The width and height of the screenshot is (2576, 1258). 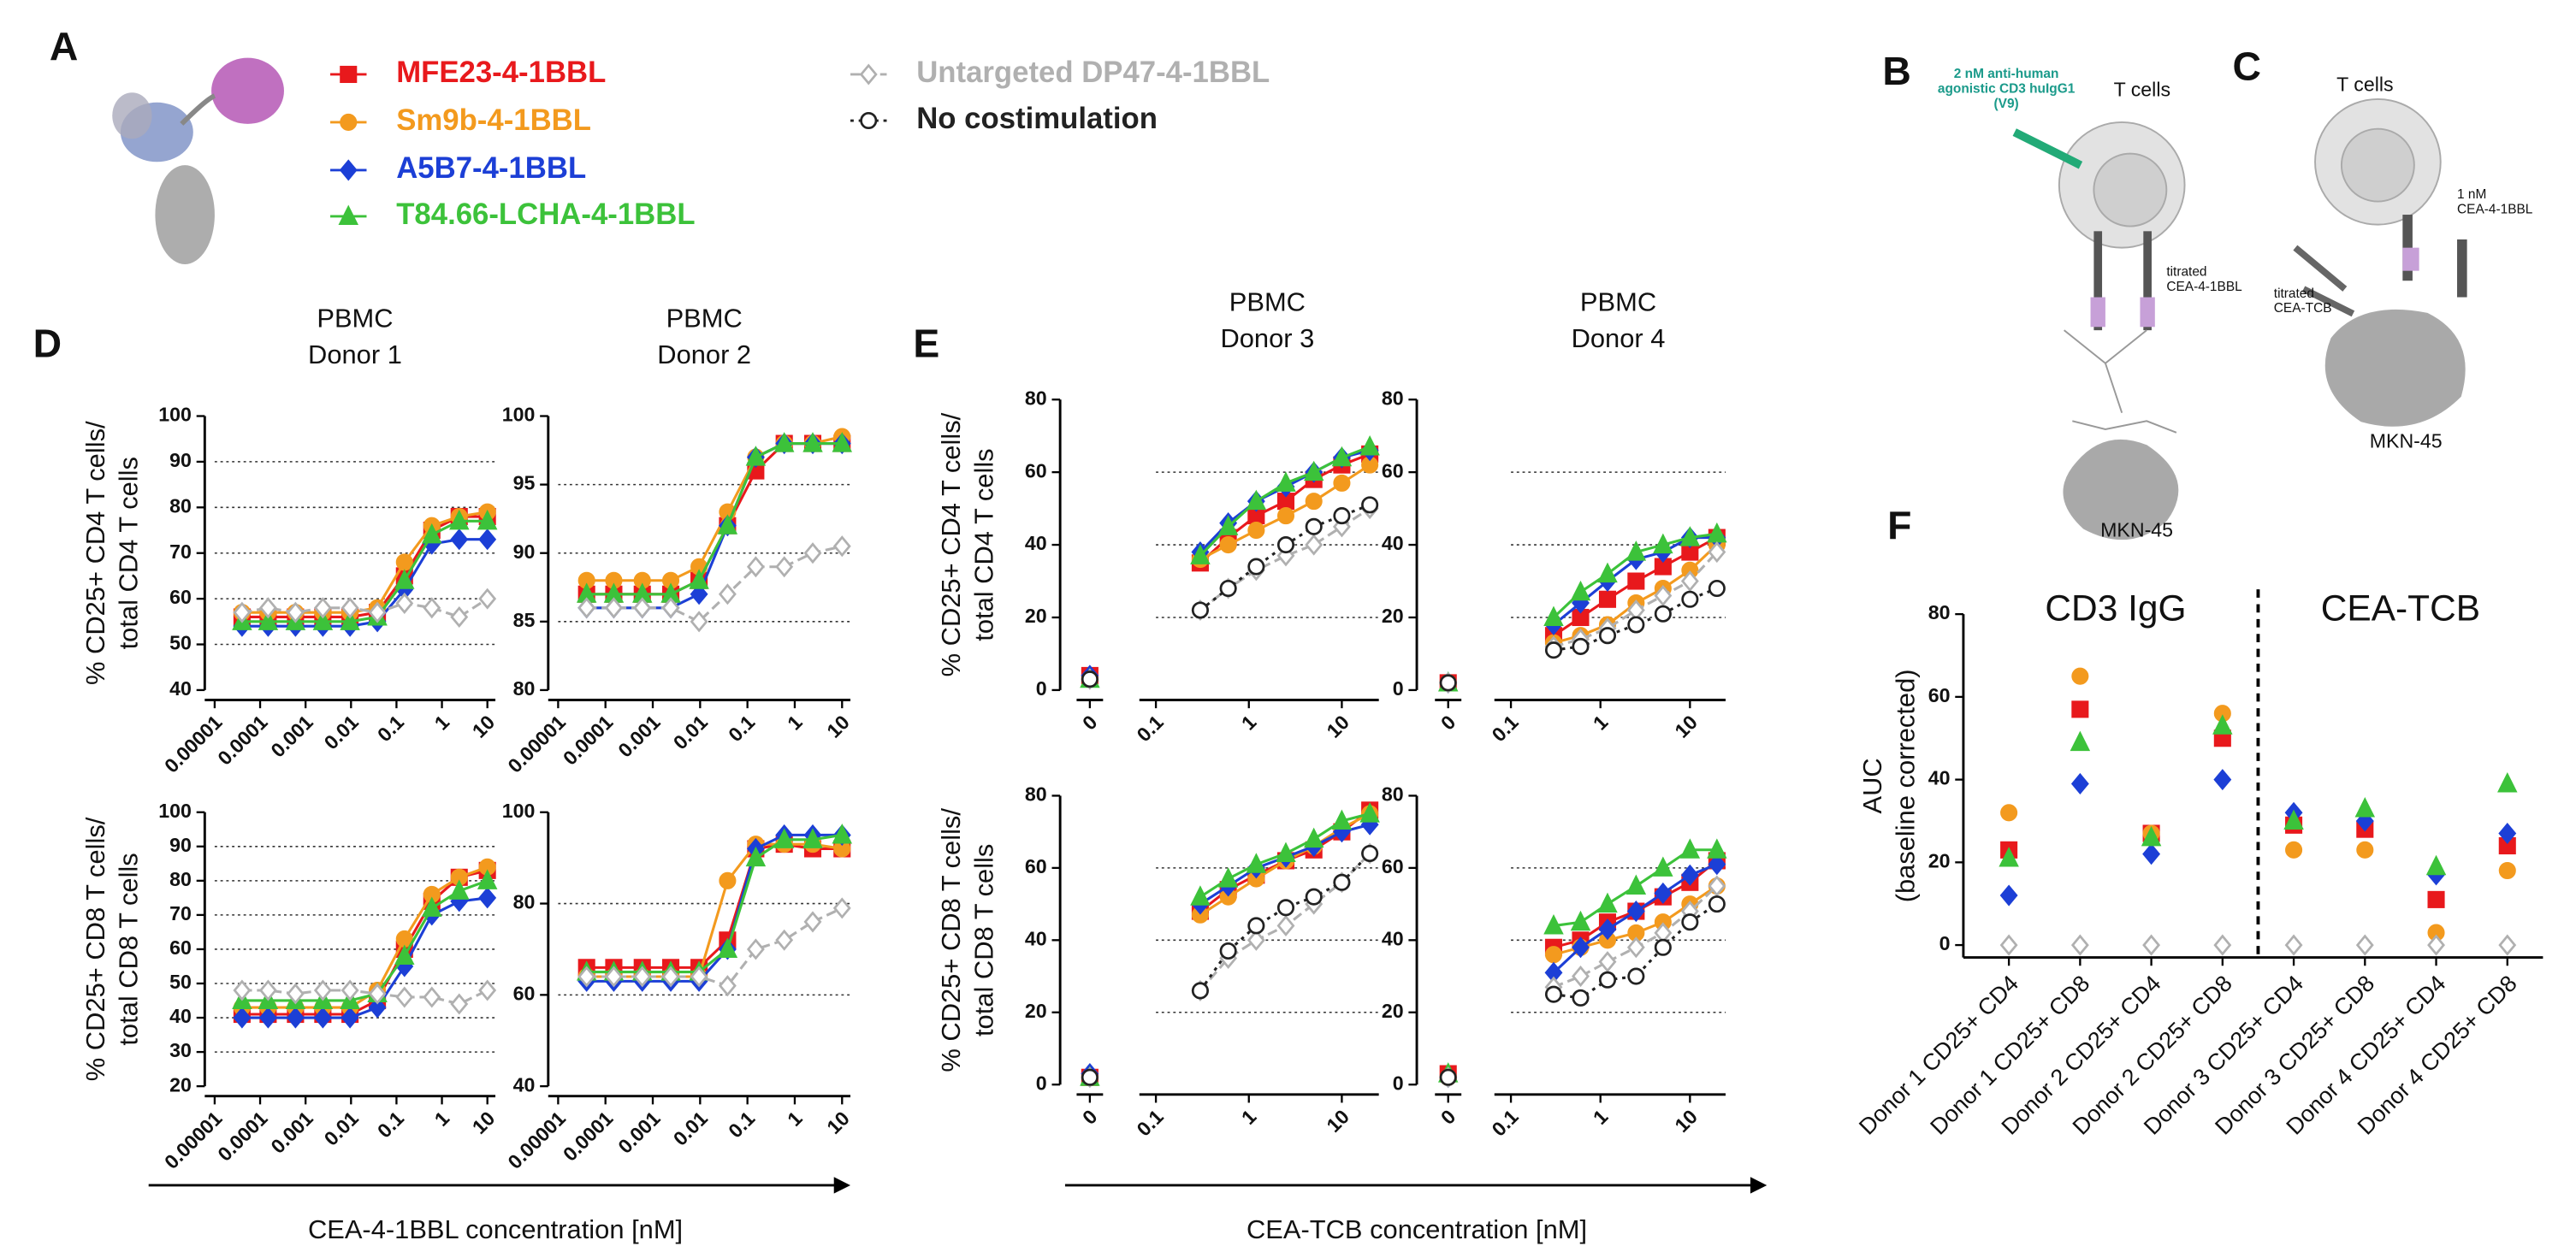 I want to click on y-tick-label: 50, so click(x=180, y=643).